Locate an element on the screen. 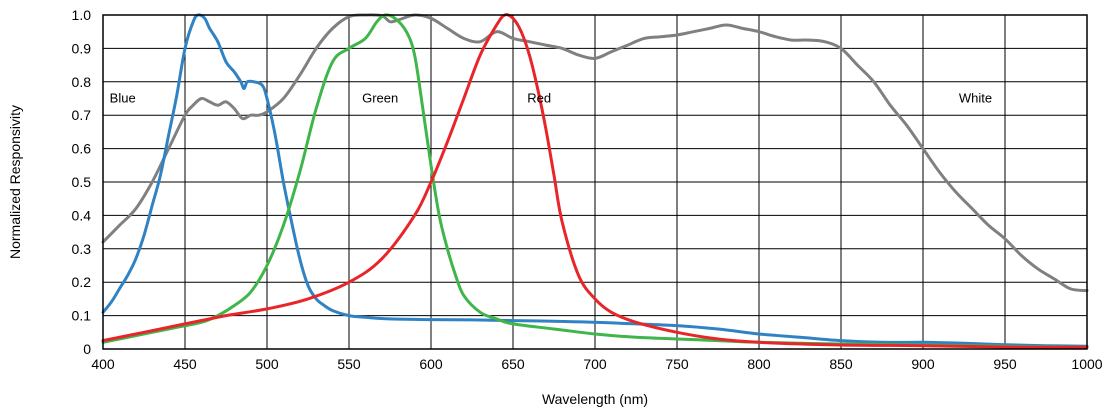 The height and width of the screenshot is (411, 1110). x-tick-label: 750 is located at coordinates (677, 364).